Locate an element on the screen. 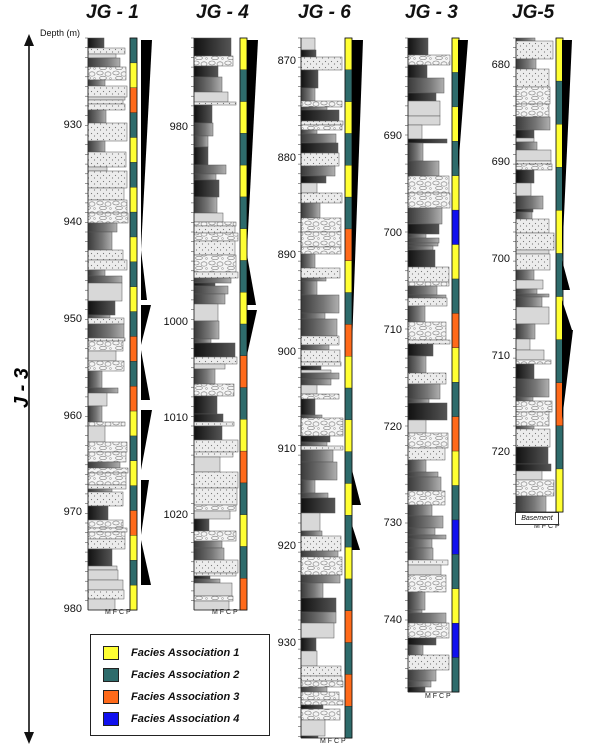  depth-label: 680 is located at coordinates (500, 65).